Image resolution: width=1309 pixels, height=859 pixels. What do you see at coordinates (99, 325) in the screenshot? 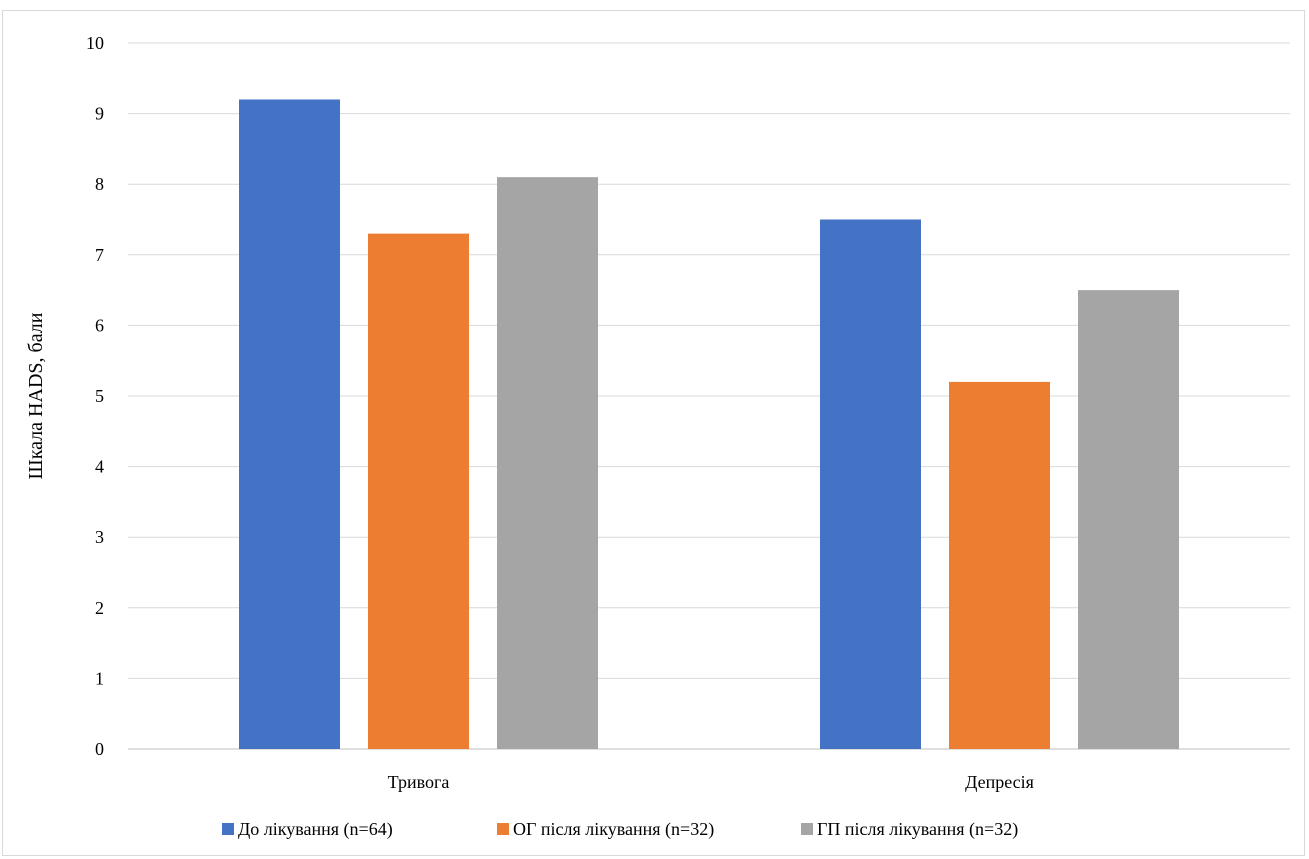
I see `y-tick-label: 6` at bounding box center [99, 325].